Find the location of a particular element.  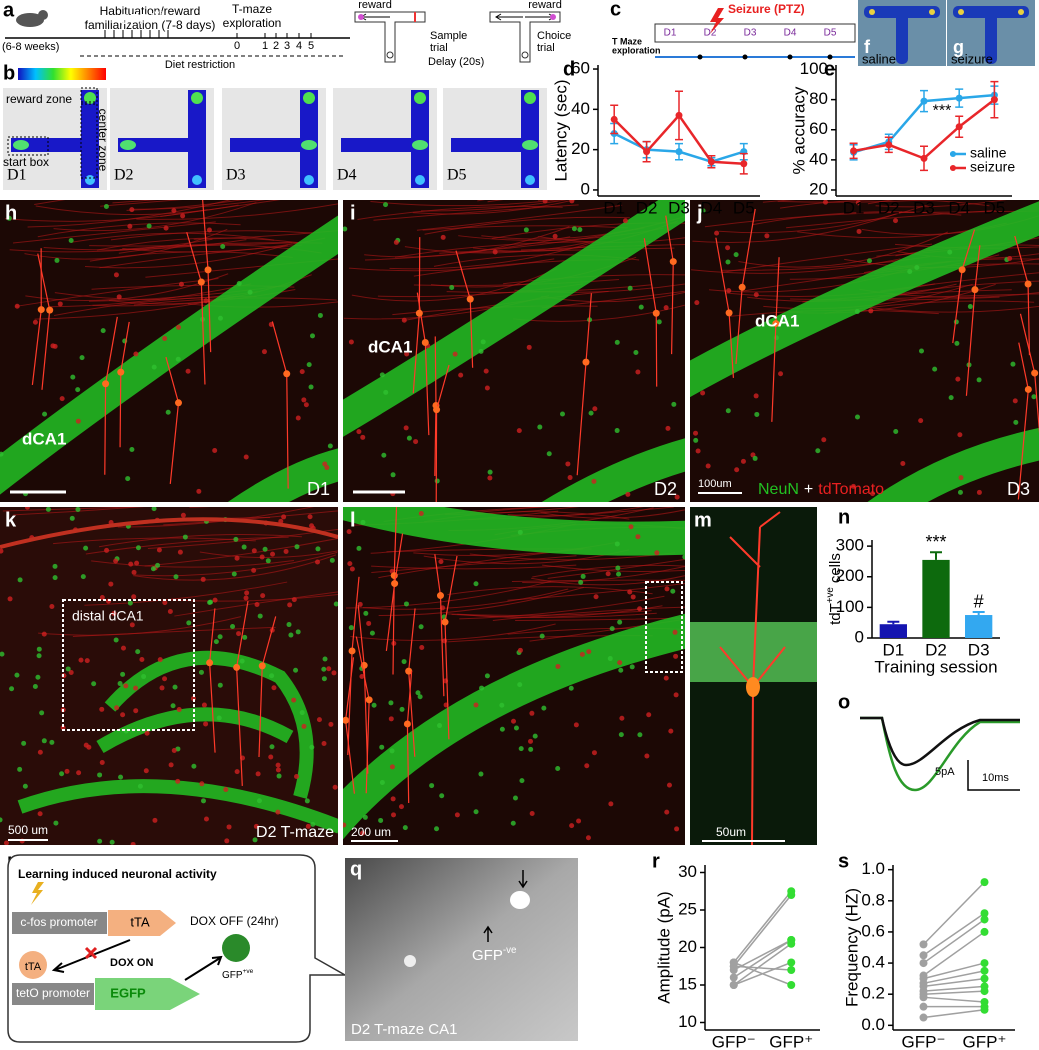

legend-label: seizure is located at coordinates (992, 167).